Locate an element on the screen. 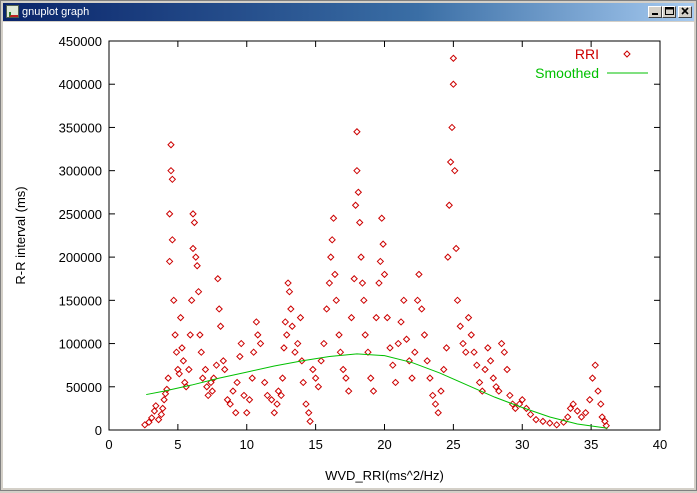  y-tick-label: 350000 is located at coordinates (80, 127).